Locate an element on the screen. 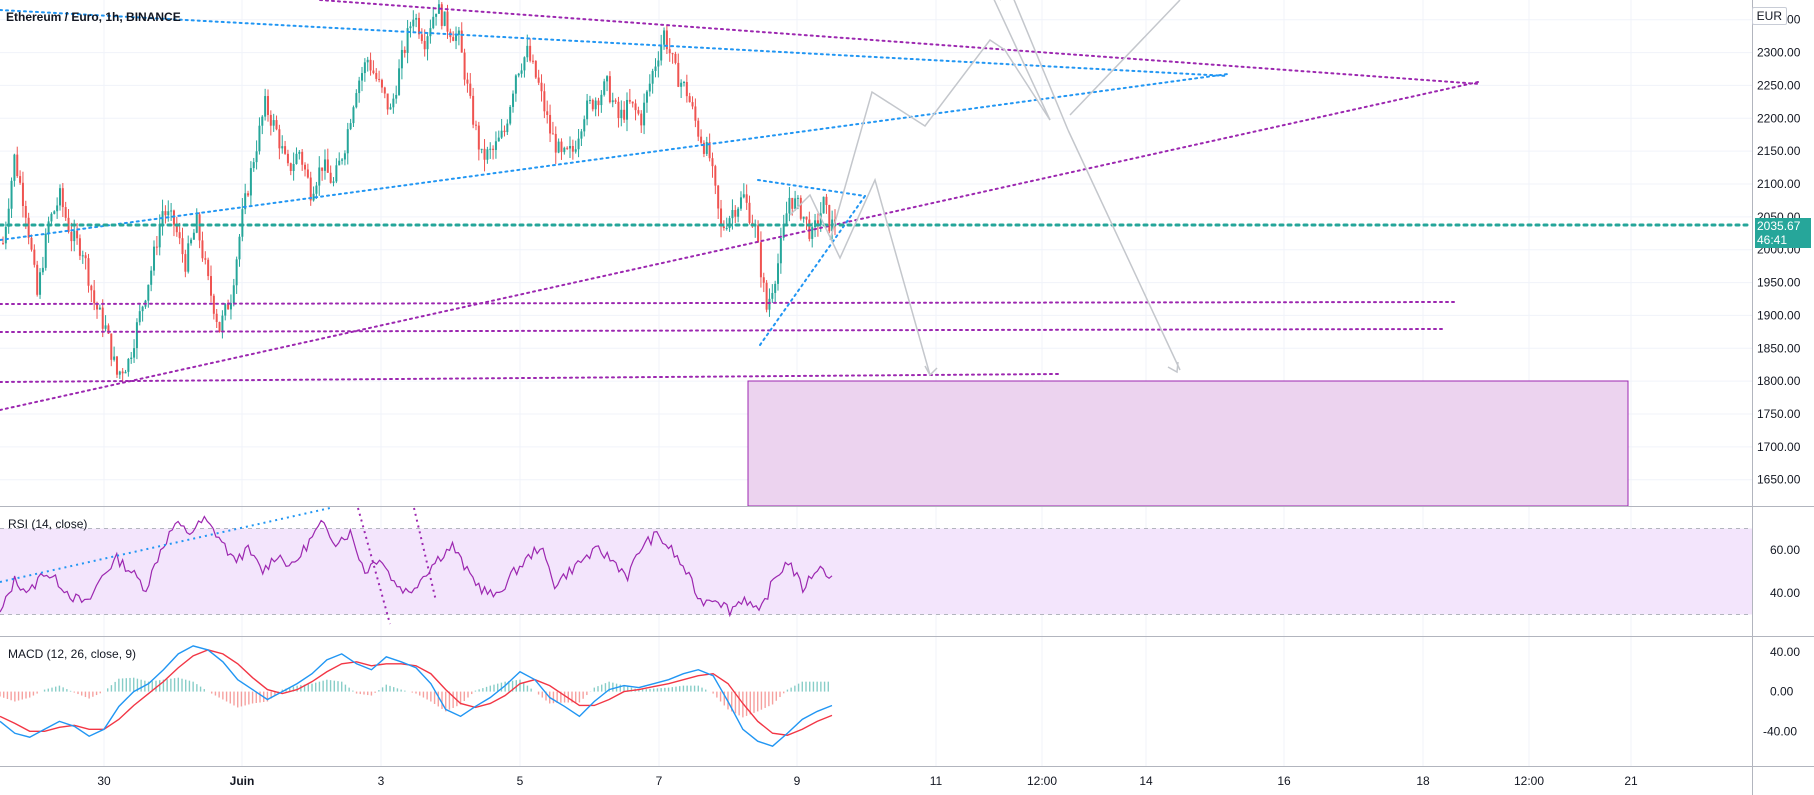  rsi-panel is located at coordinates (876, 566).